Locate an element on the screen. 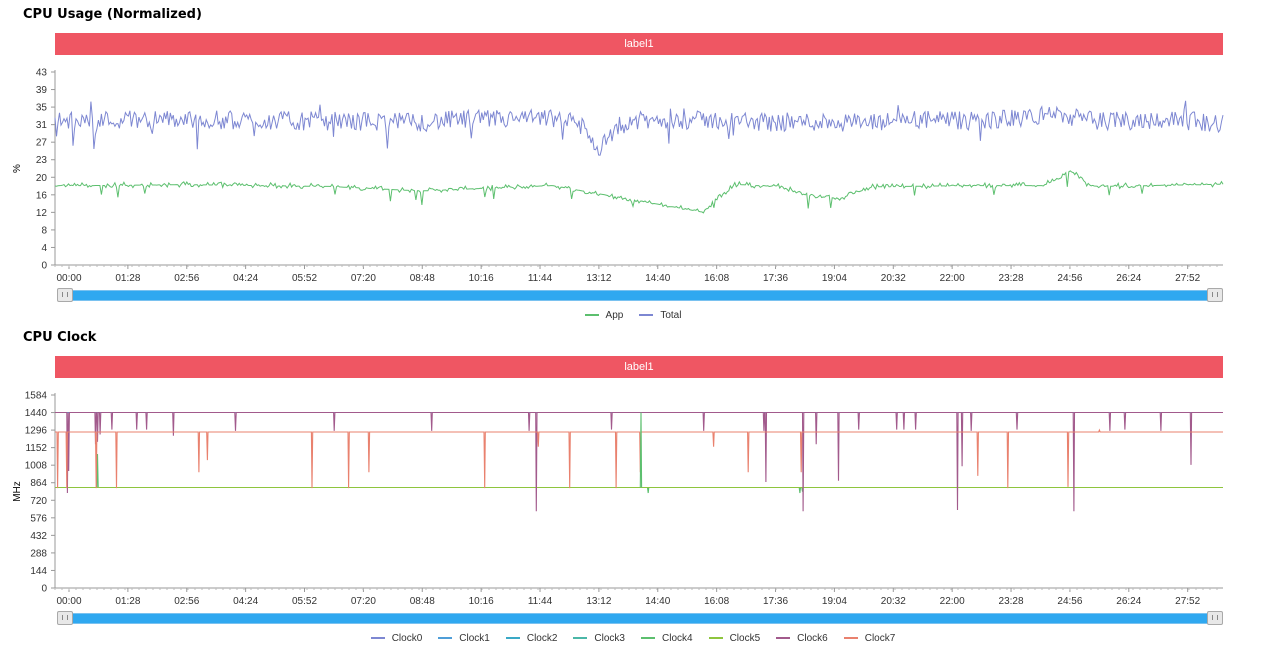 The height and width of the screenshot is (651, 1266). cpu-usage-x-tick-label: 16:08 is located at coordinates (716, 278).